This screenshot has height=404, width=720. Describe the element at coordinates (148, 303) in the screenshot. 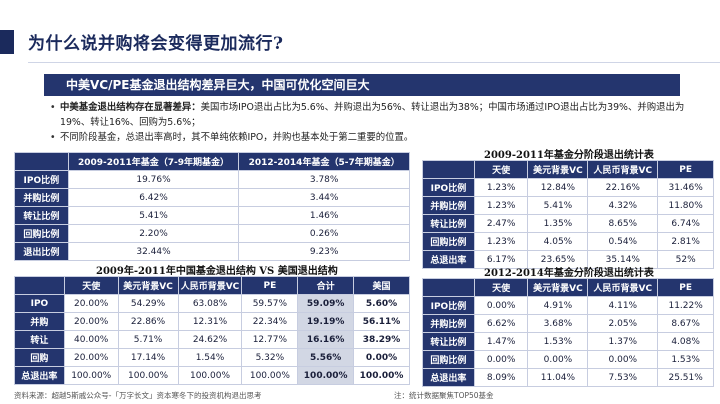

I see `table-cell: 54.29%` at that location.